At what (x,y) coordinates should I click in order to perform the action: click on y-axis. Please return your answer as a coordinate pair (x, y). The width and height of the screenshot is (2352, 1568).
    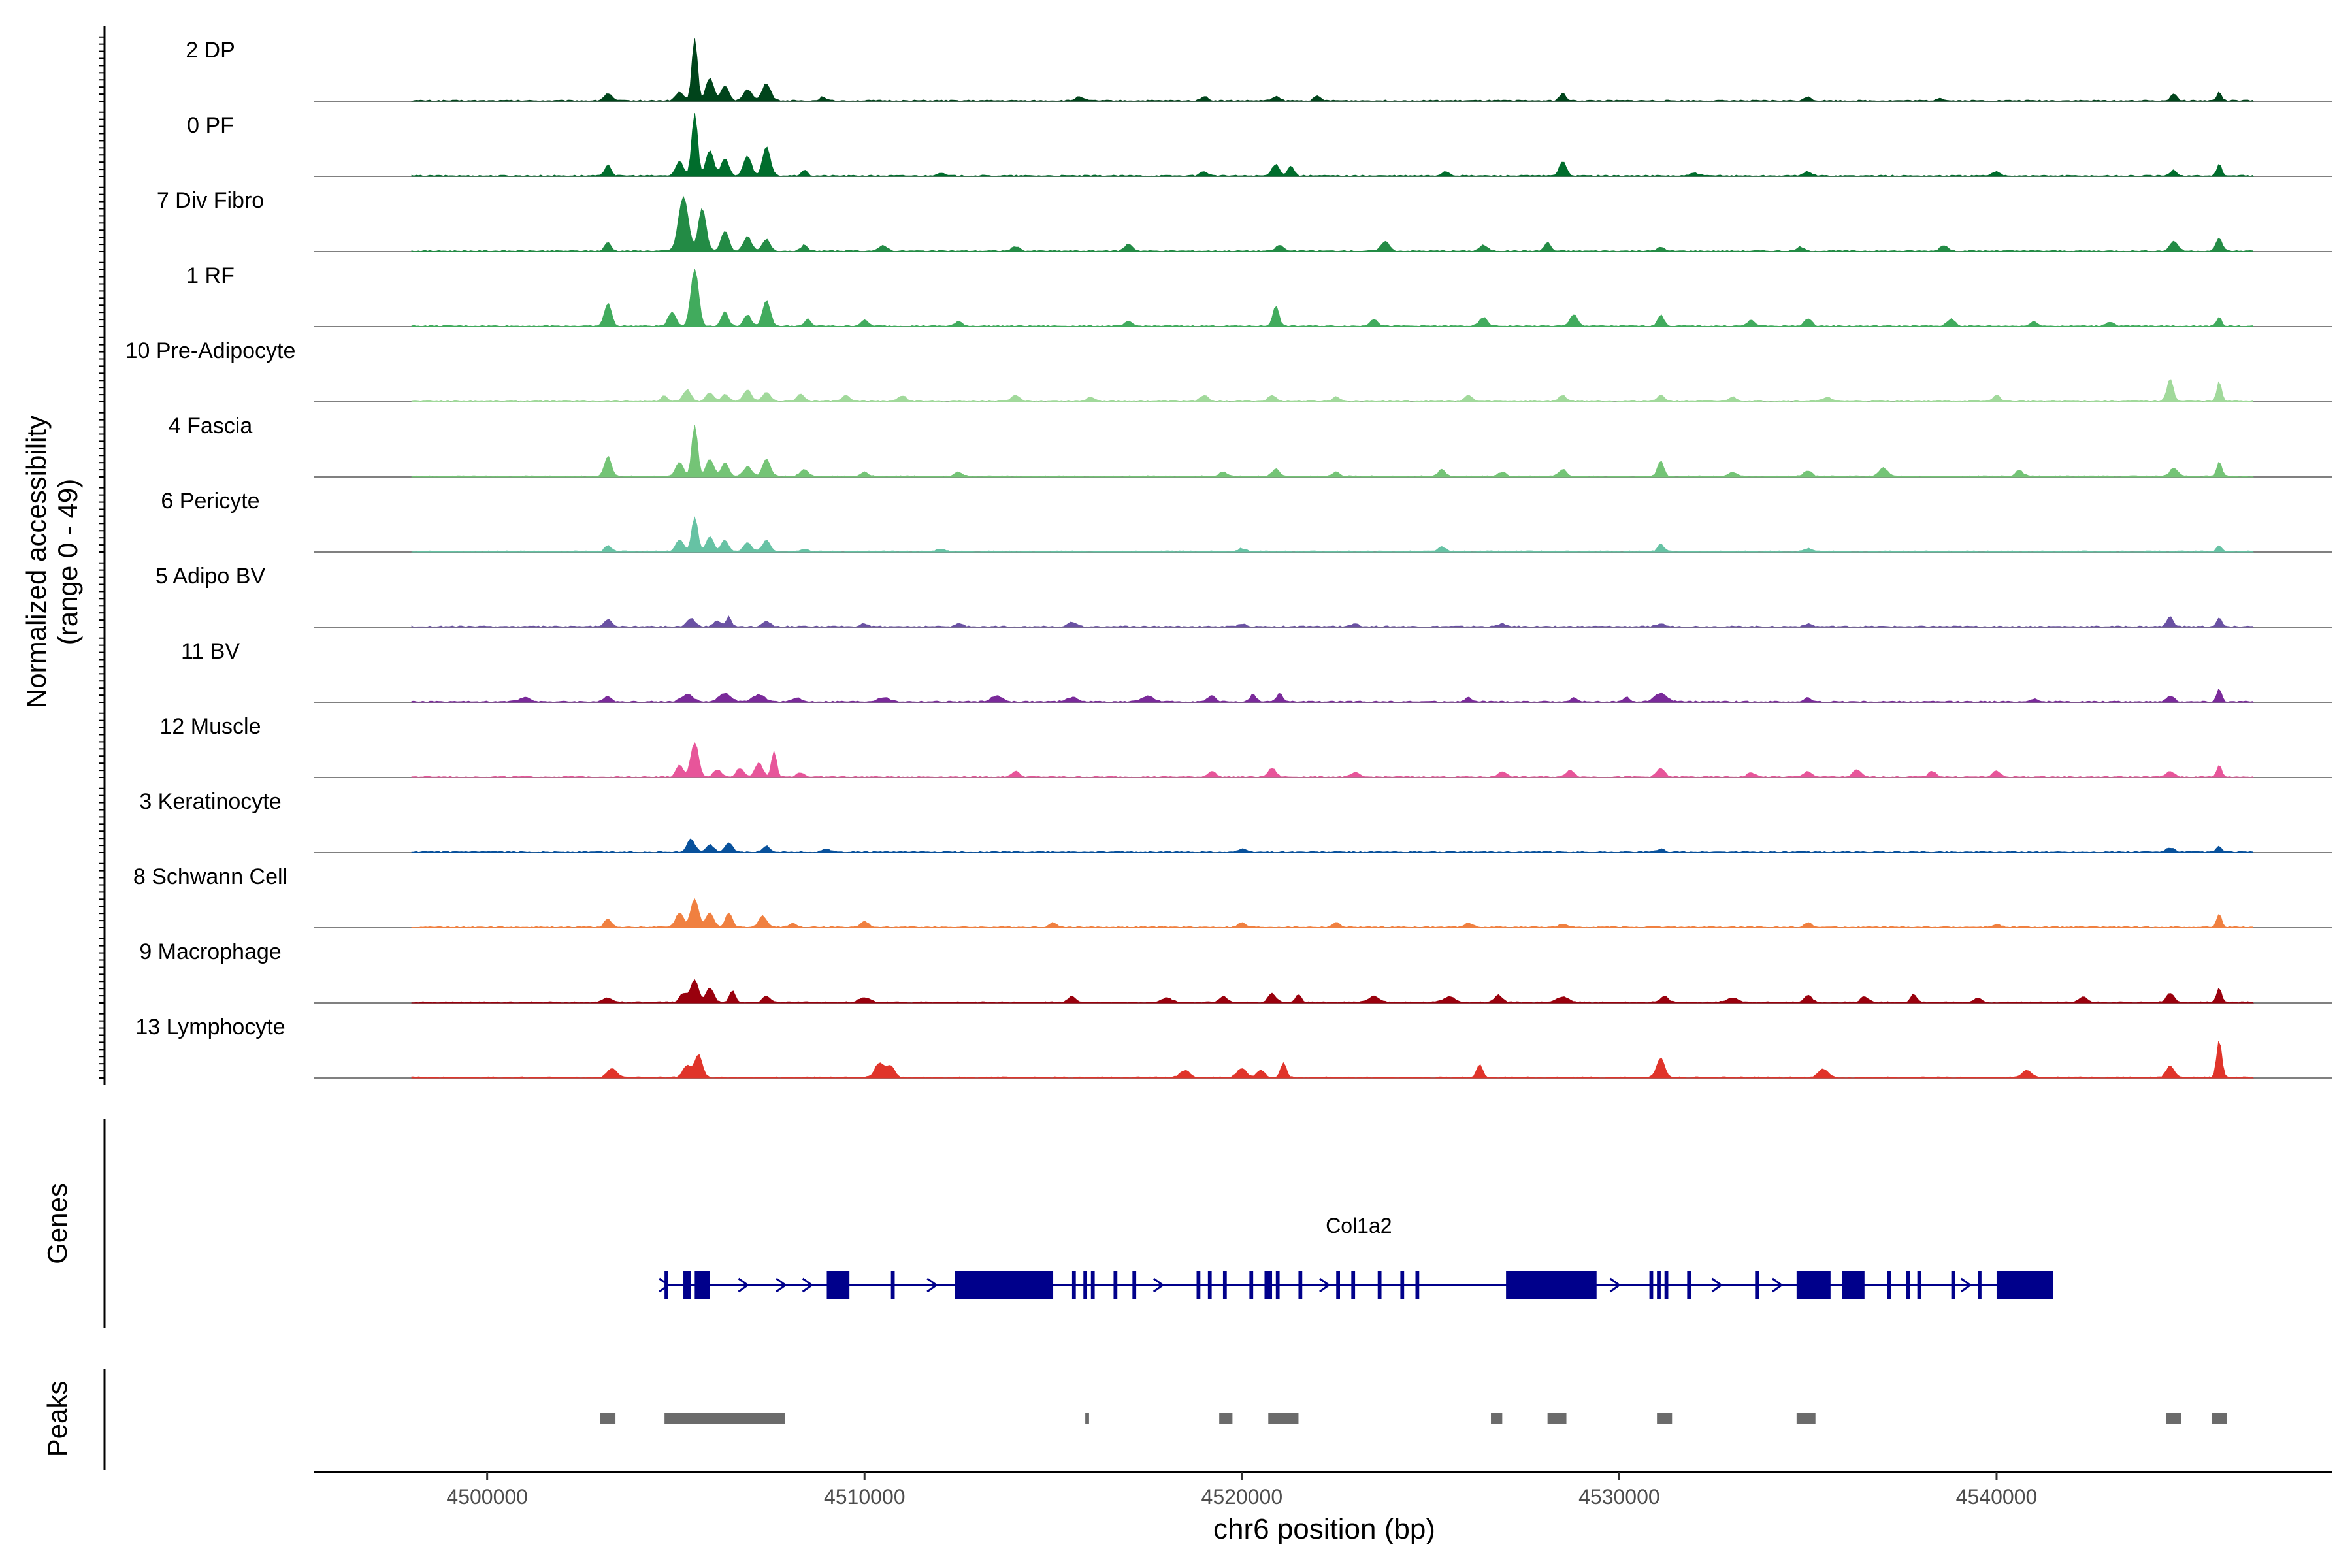
    Looking at the image, I should click on (102, 555).